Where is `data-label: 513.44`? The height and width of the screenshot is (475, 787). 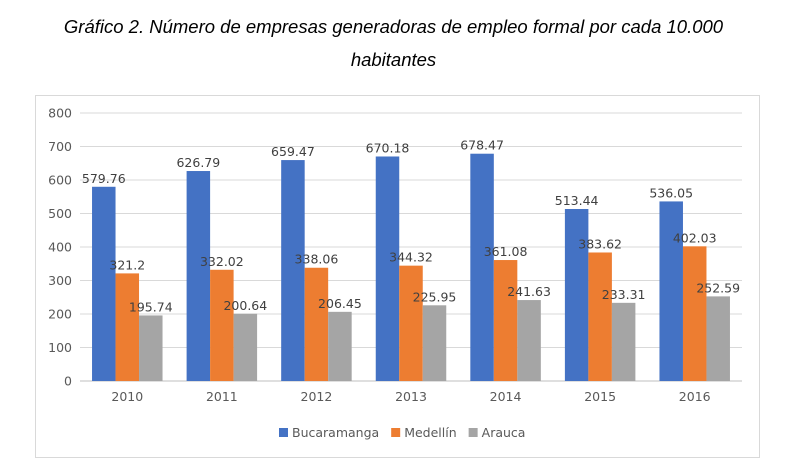 data-label: 513.44 is located at coordinates (577, 200).